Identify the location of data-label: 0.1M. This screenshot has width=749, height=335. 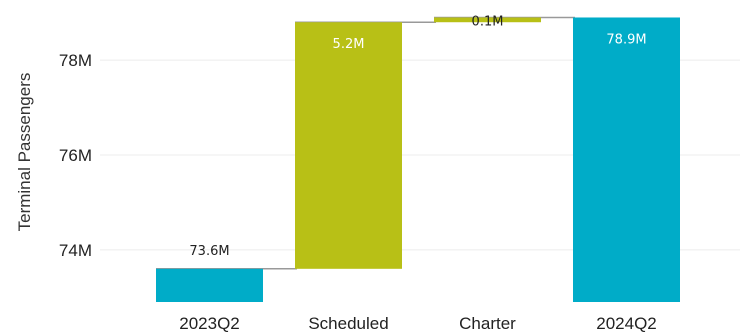
(488, 21).